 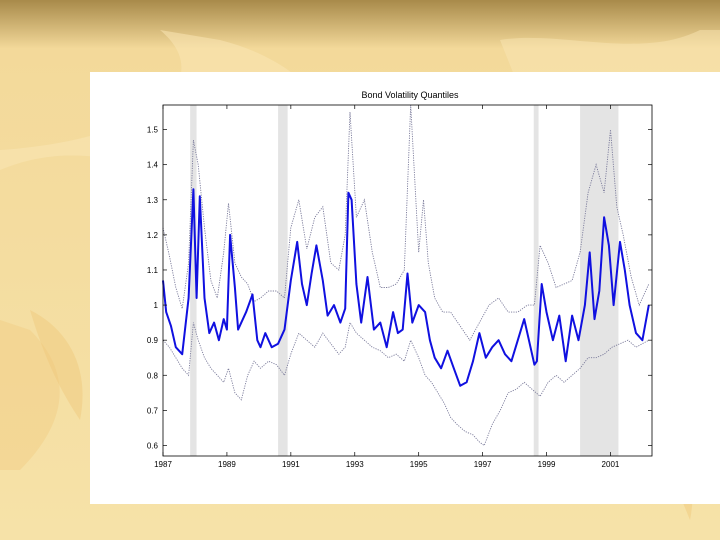 What do you see at coordinates (483, 464) in the screenshot?
I see `x-tick-label: 1997` at bounding box center [483, 464].